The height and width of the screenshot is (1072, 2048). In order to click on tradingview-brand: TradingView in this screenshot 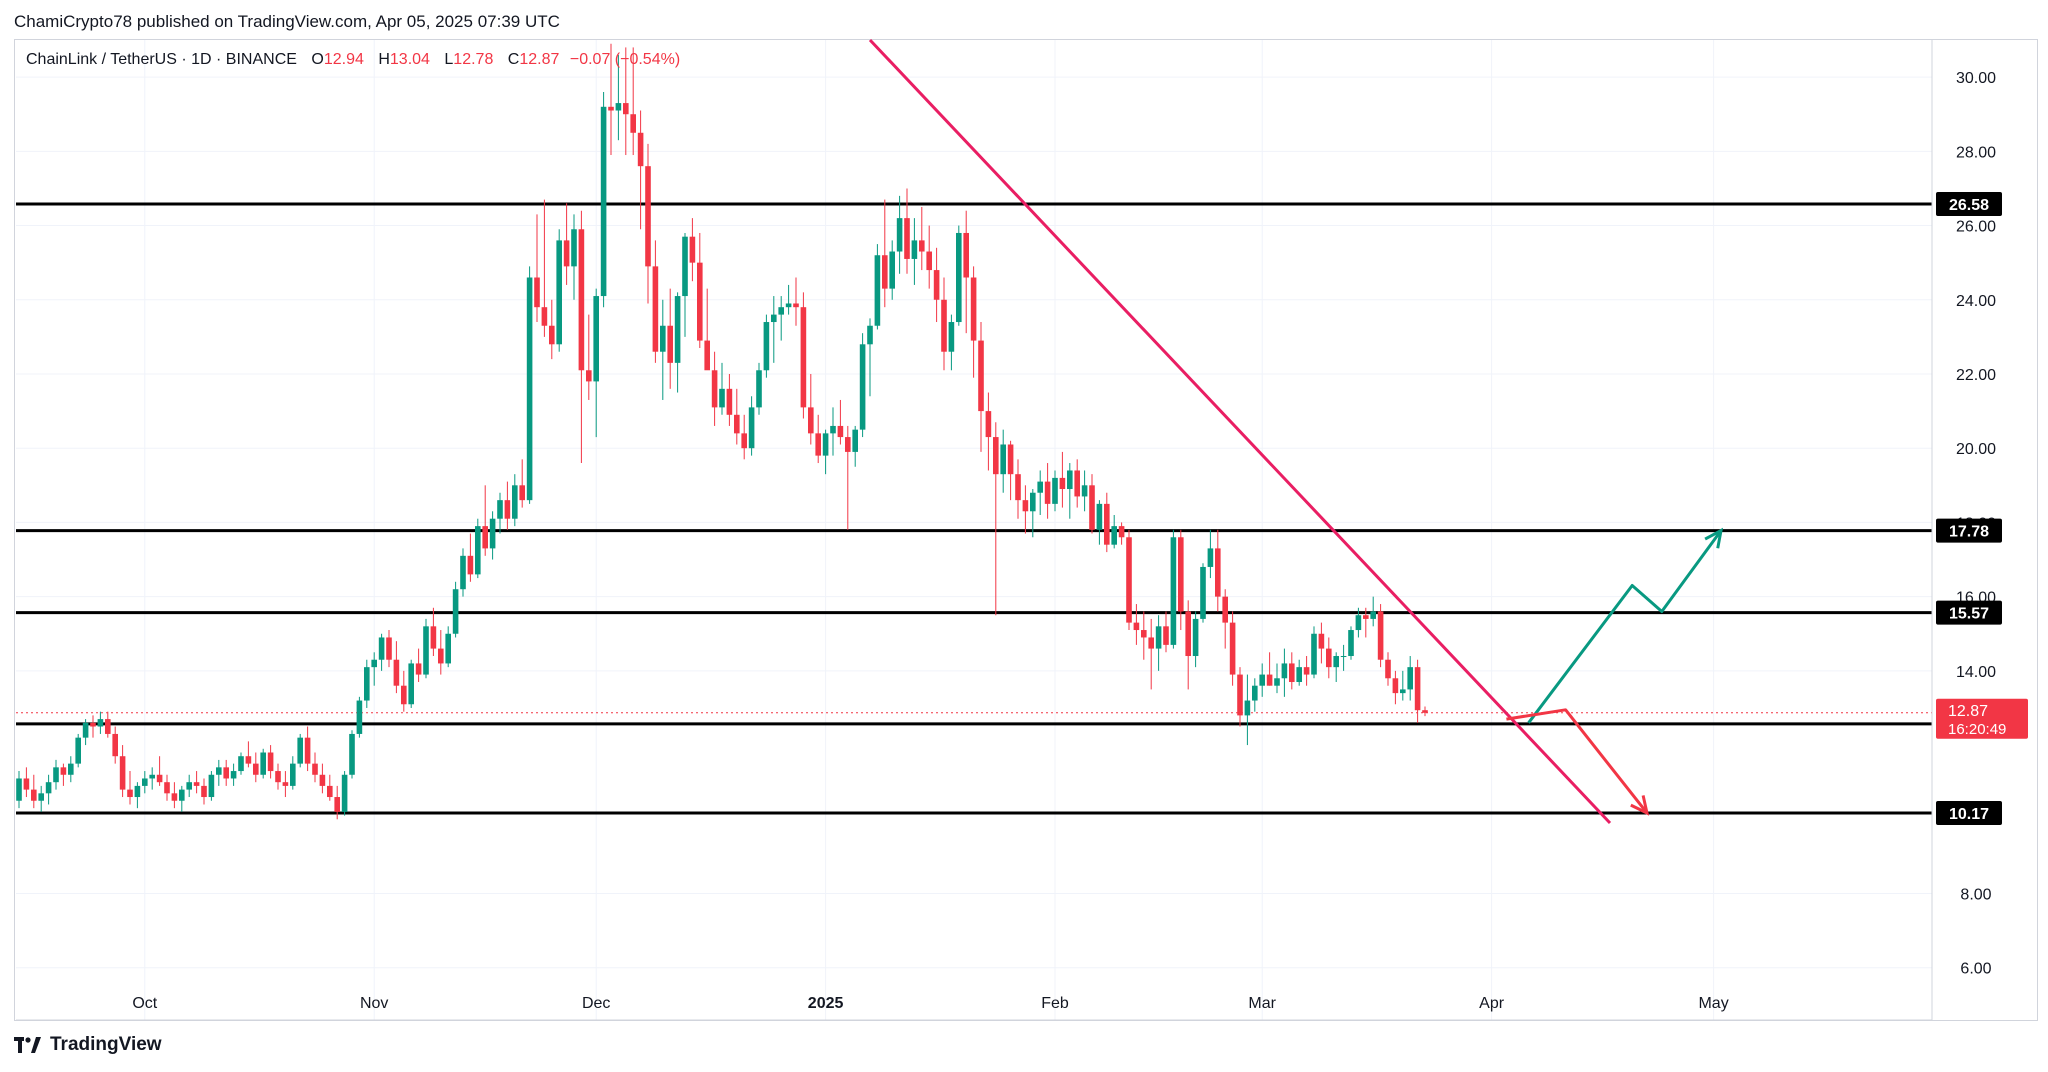, I will do `click(88, 1045)`.